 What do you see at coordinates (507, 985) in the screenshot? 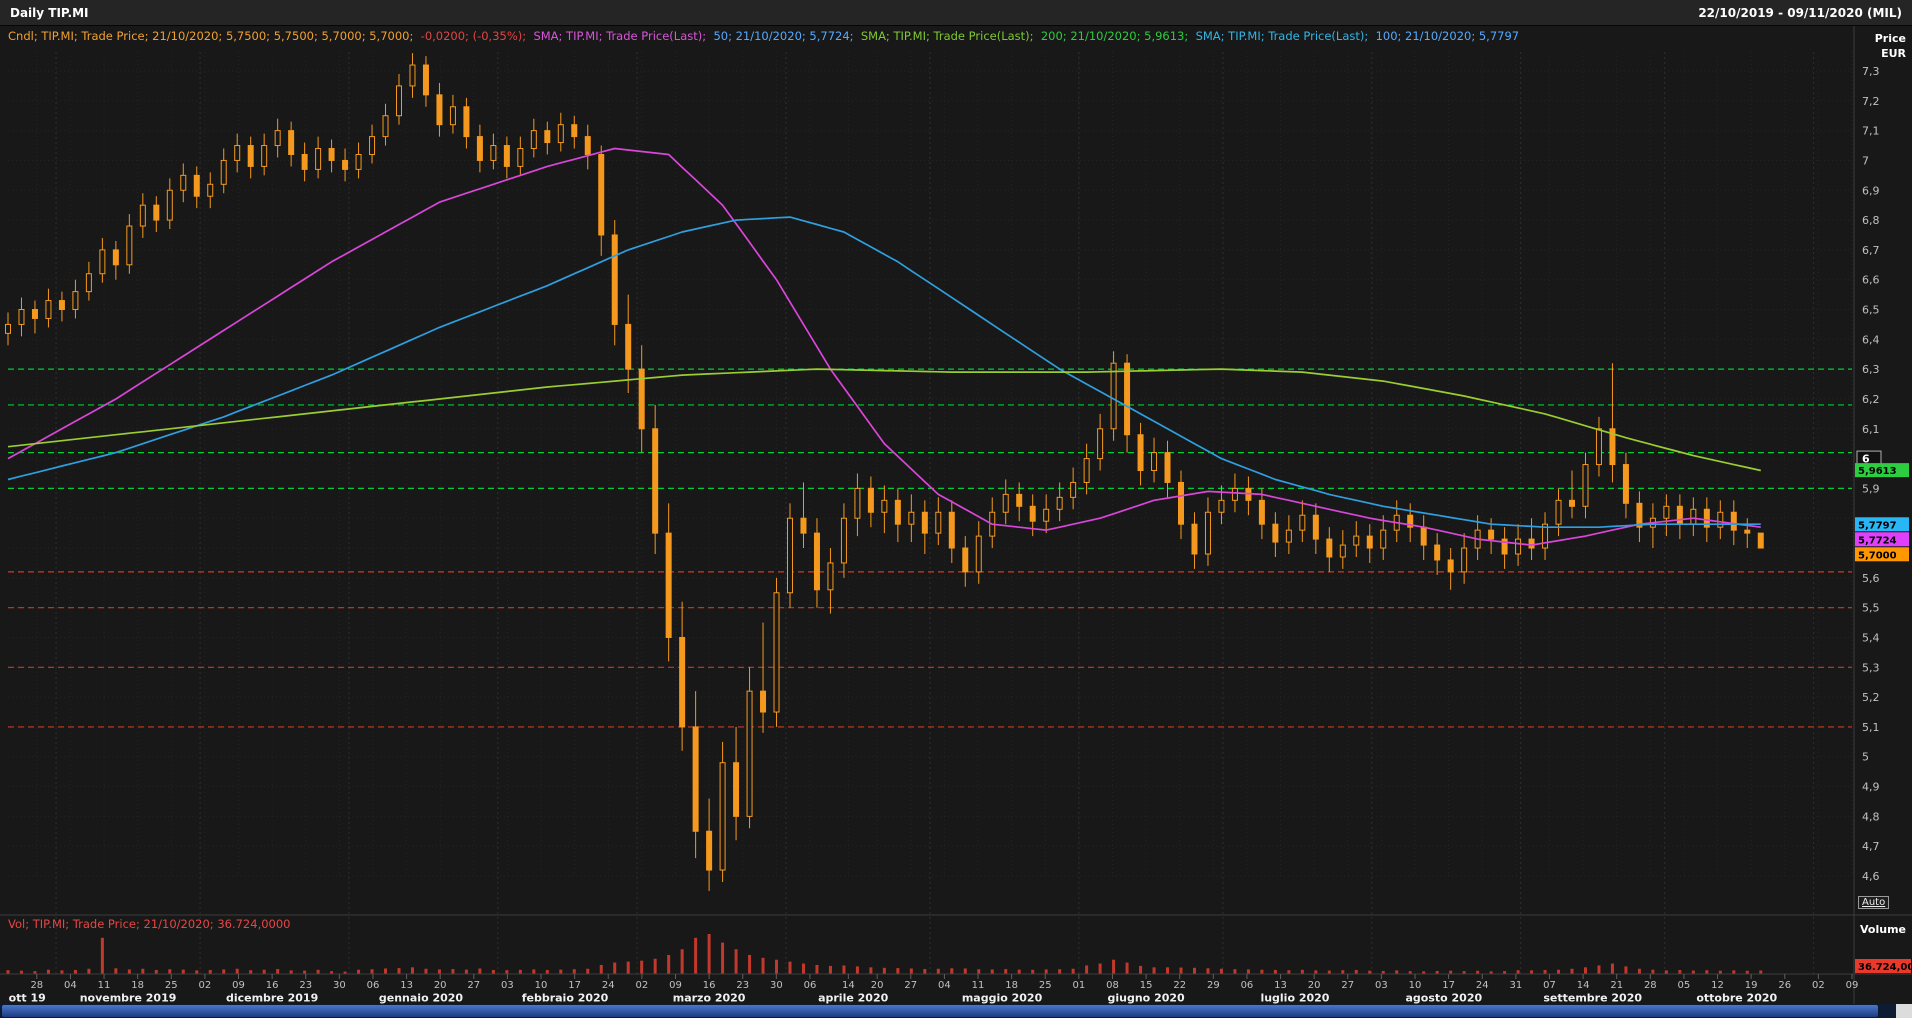
I see `date-tick-label: 03` at bounding box center [507, 985].